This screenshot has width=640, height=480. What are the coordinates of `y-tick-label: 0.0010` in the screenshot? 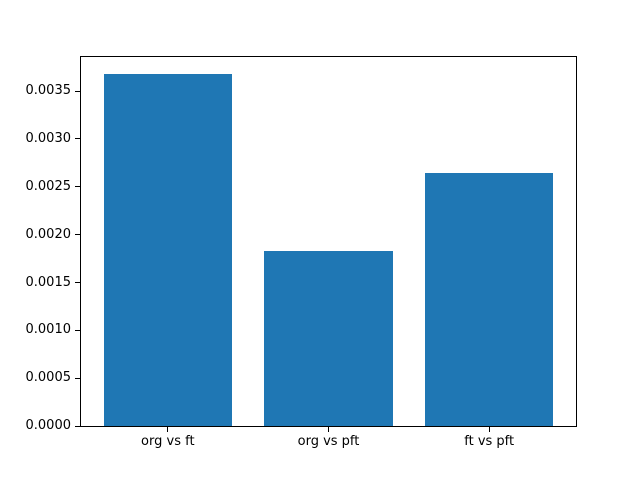 It's located at (48, 330).